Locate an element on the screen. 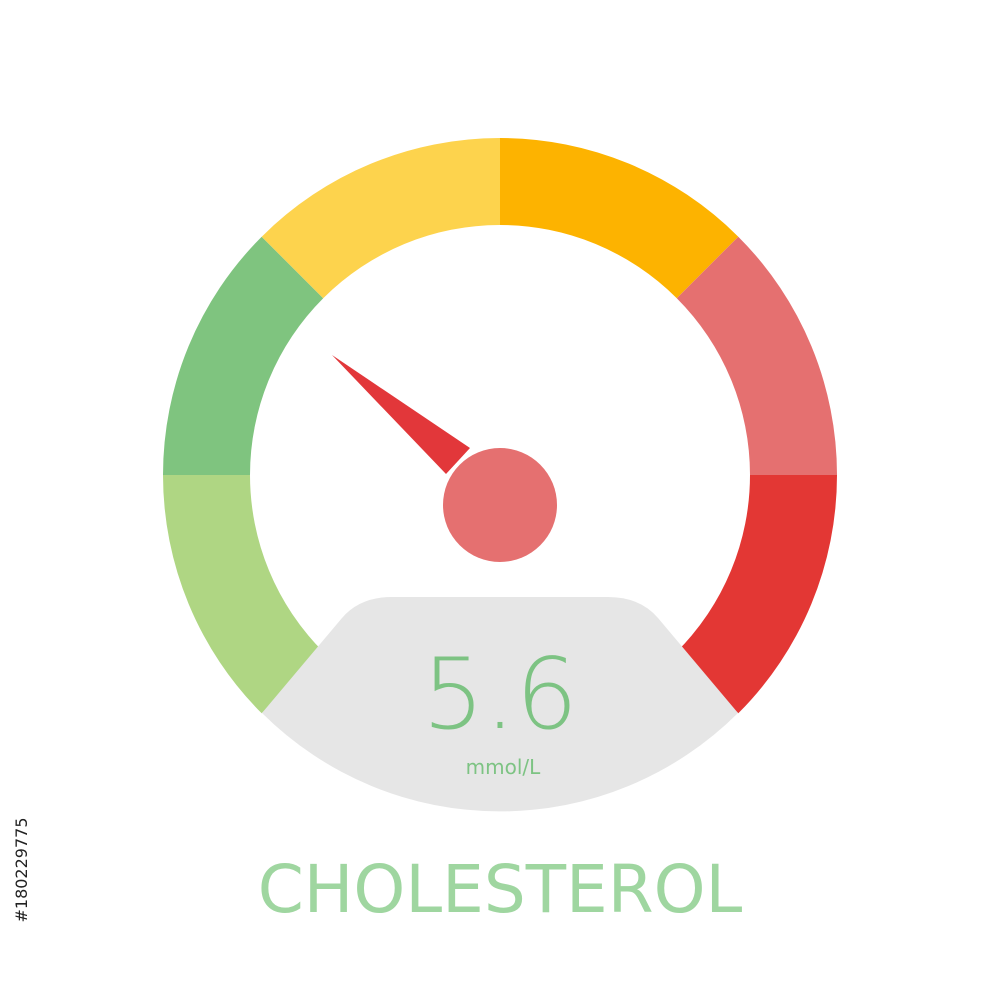 Image resolution: width=1000 pixels, height=1000 pixels. title: CHOLESTEROL is located at coordinates (500, 889).